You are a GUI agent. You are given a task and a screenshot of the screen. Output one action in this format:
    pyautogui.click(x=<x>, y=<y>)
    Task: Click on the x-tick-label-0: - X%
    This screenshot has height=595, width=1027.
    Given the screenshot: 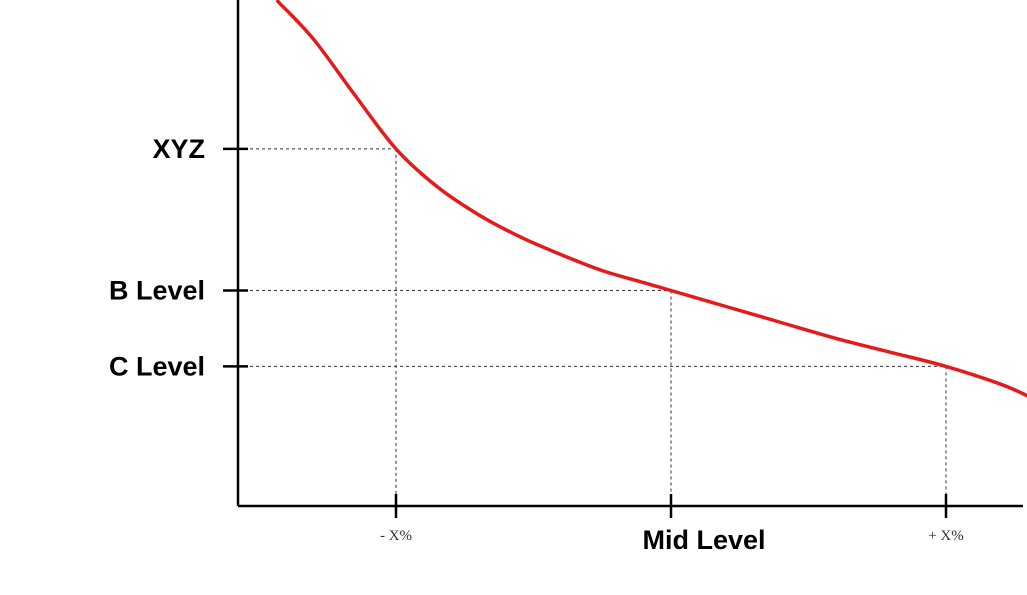 What is the action you would take?
    pyautogui.click(x=396, y=536)
    